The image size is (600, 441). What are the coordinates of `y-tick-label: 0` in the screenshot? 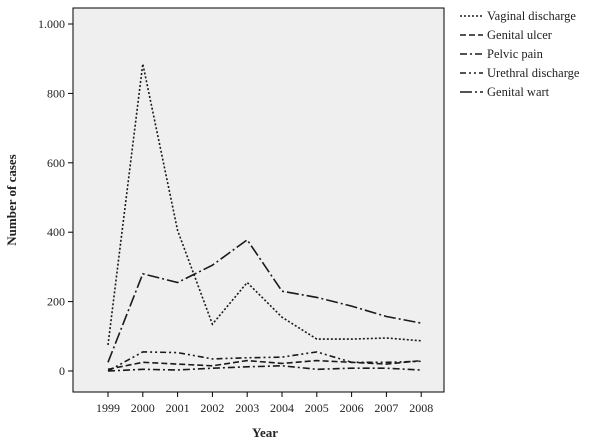 It's located at (62, 371).